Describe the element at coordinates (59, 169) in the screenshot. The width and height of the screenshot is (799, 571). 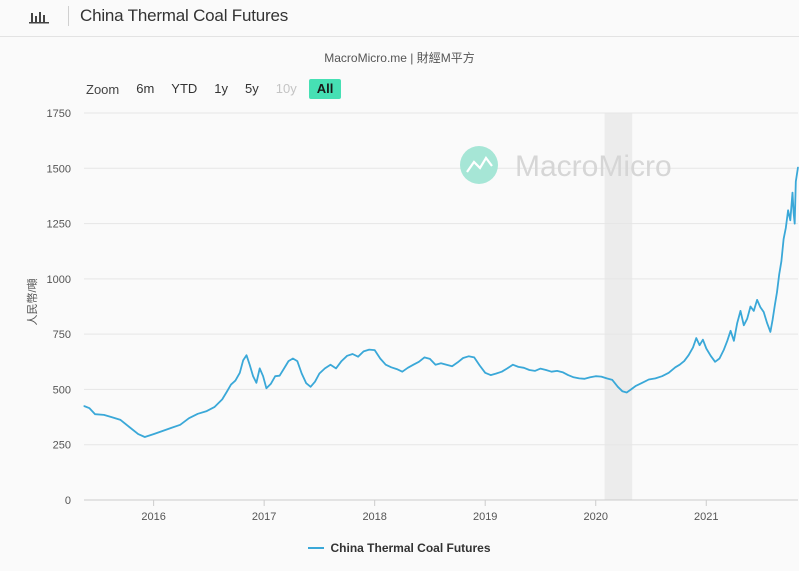
I see `y-tick-label: 1500` at that location.